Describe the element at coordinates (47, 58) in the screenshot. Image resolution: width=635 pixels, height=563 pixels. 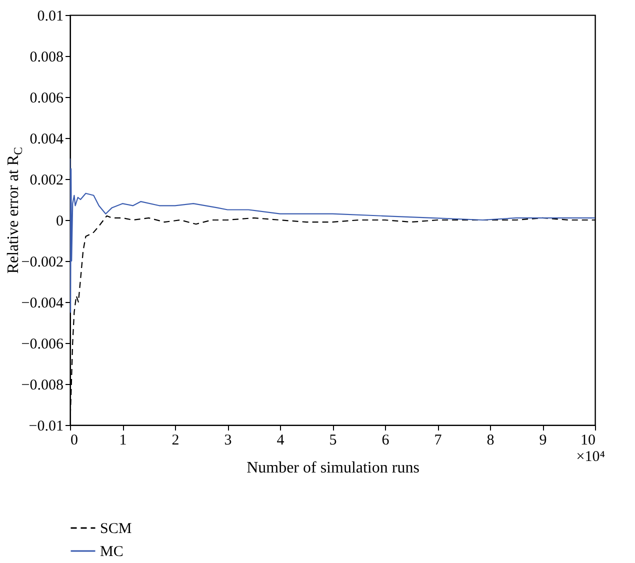
I see `y-tick-label: 0.008` at that location.